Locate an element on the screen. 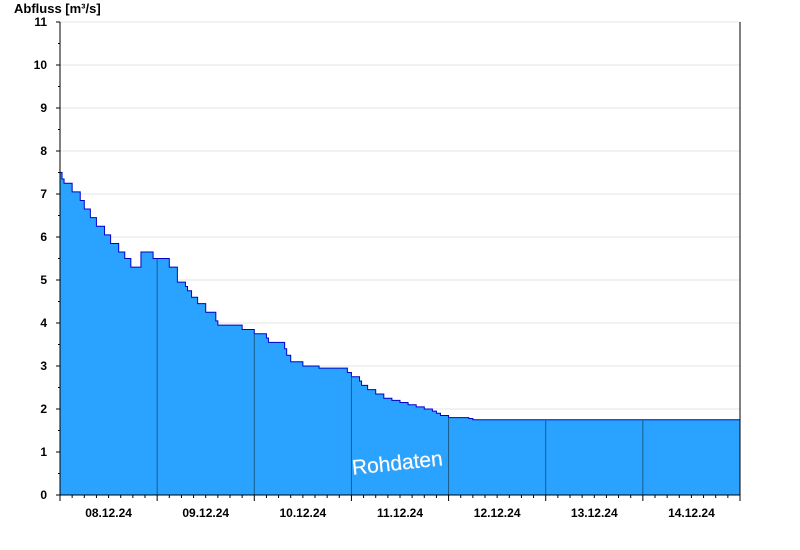 Image resolution: width=800 pixels, height=550 pixels. x-tick-label: 10.12.24 is located at coordinates (302, 513).